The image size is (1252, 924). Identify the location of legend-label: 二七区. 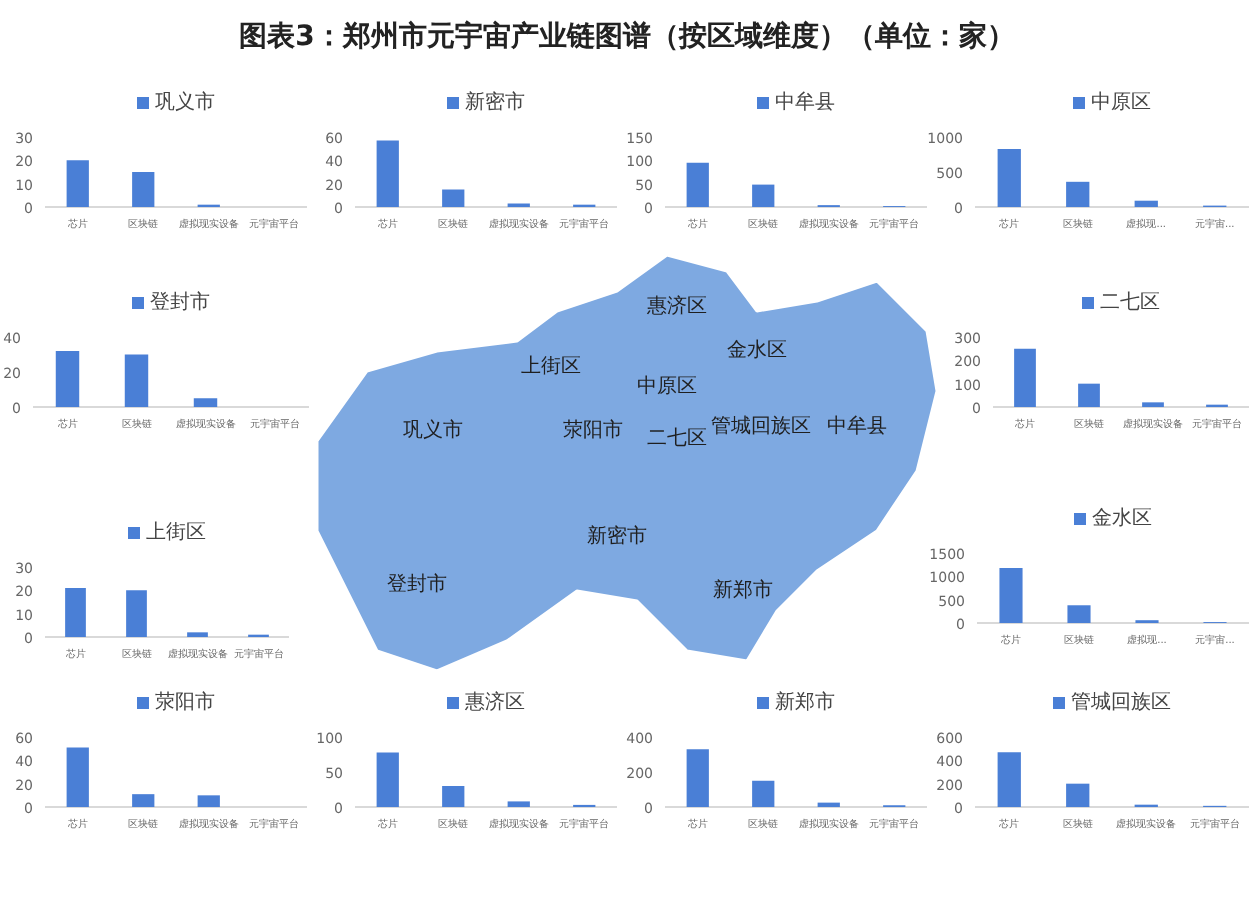
(1130, 302).